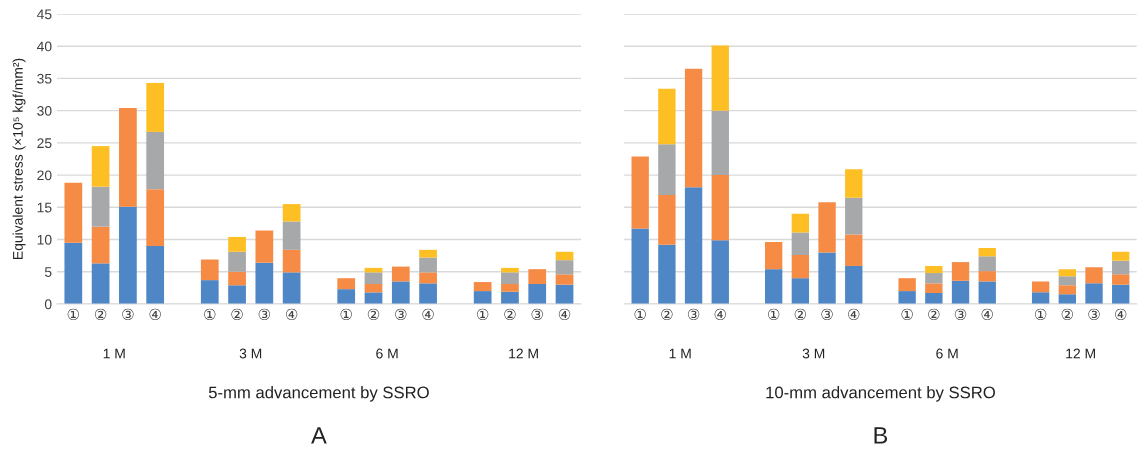 Image resolution: width=1139 pixels, height=451 pixels. I want to click on text: B, so click(881, 435).